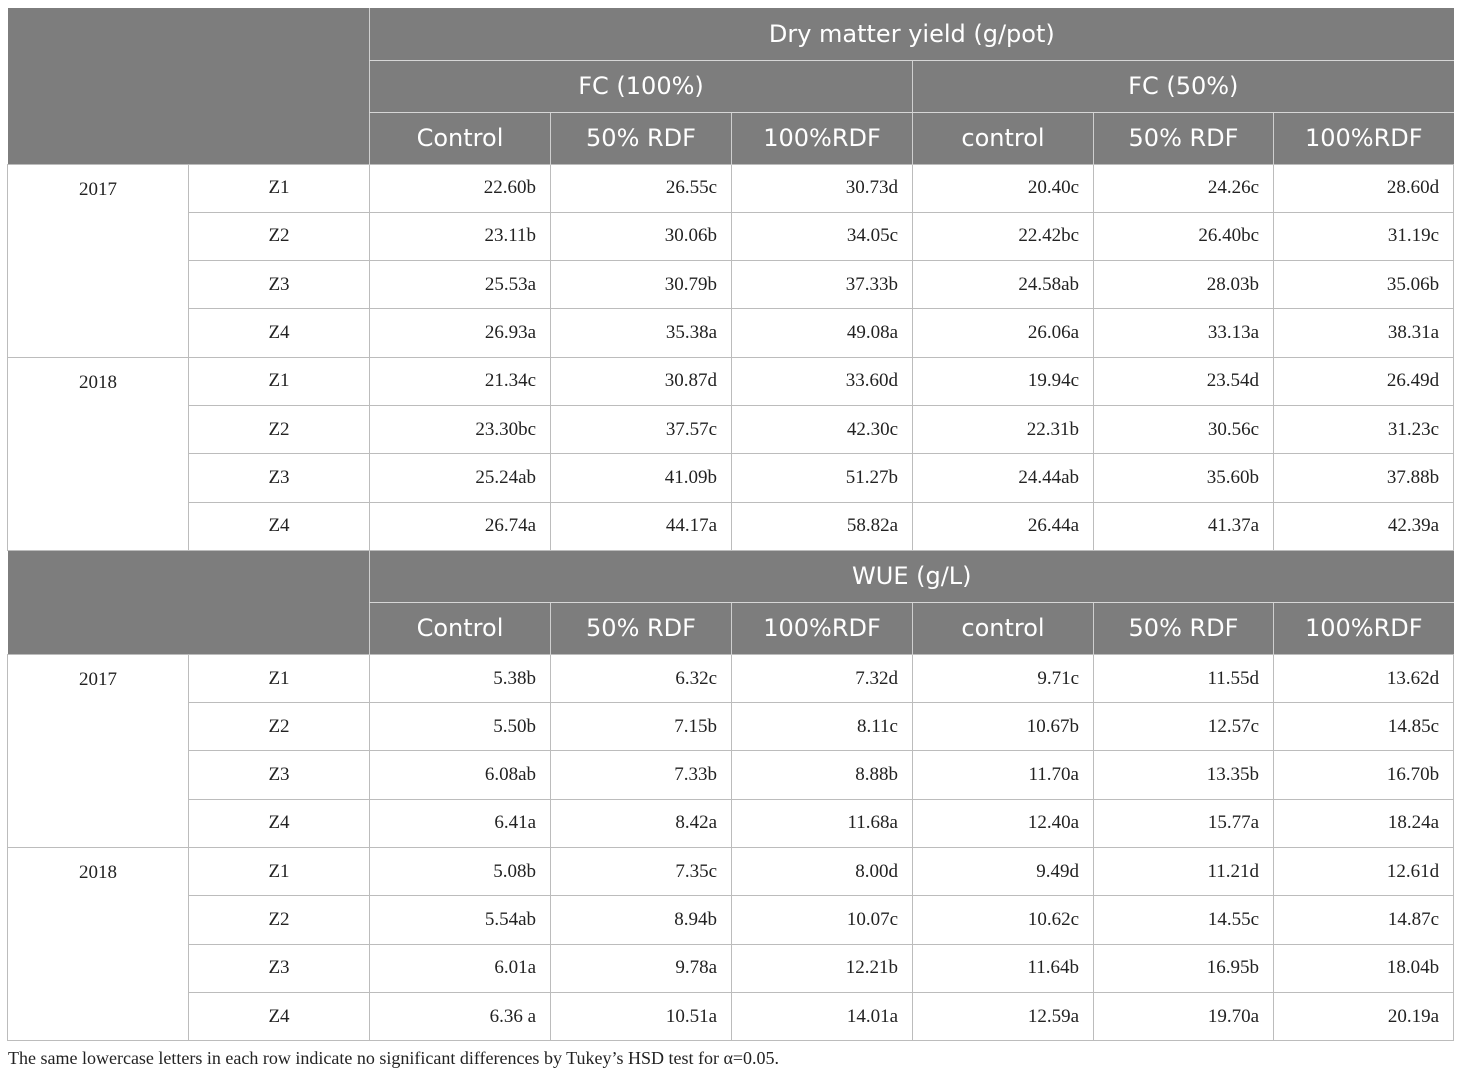  Describe the element at coordinates (460, 188) in the screenshot. I see `value-cell: 22.60b` at that location.